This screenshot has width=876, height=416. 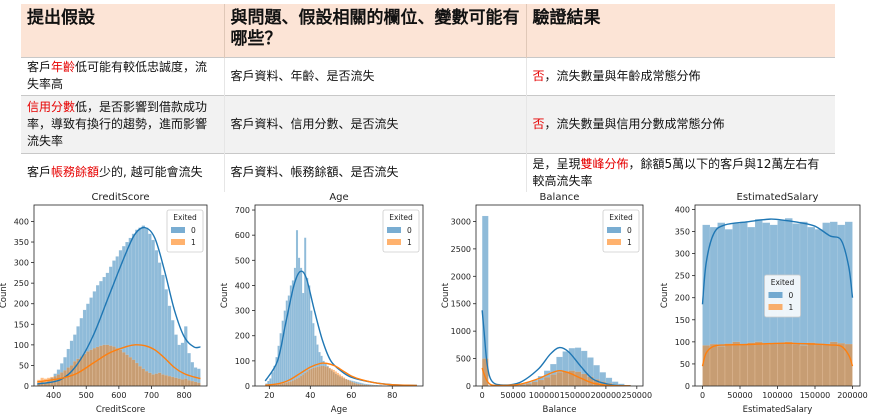 What do you see at coordinates (375, 75) in the screenshot?
I see `fields-cell: 客戶資料、年齡、是否流失` at bounding box center [375, 75].